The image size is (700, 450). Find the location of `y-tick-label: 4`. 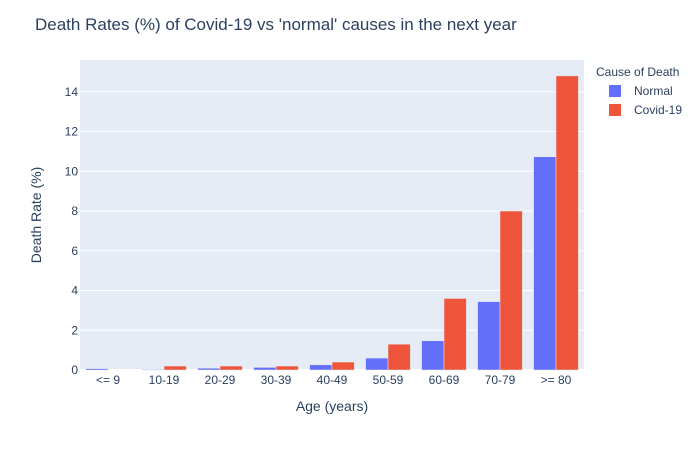

y-tick-label: 4 is located at coordinates (74, 291).